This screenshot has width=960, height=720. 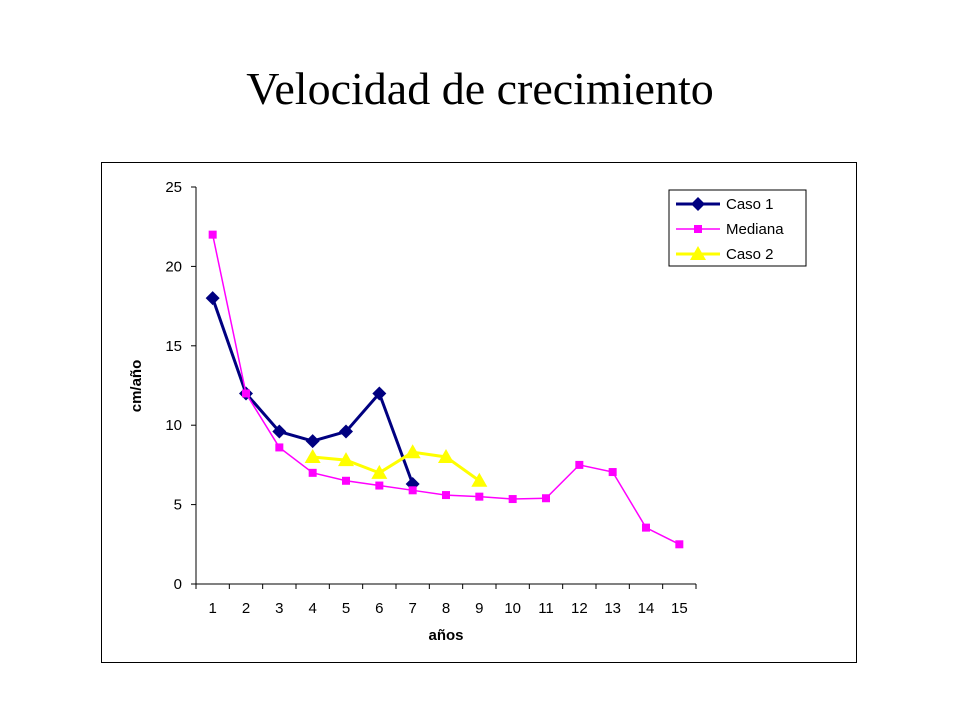 What do you see at coordinates (246, 608) in the screenshot?
I see `x-tick-label: 2` at bounding box center [246, 608].